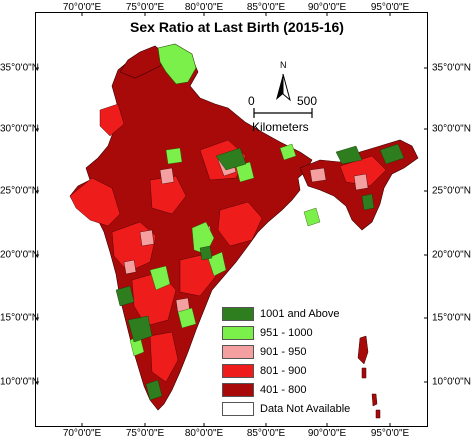 The image size is (474, 440). Describe the element at coordinates (19, 191) in the screenshot. I see `y-tick-left: 25°0'0"N` at that location.